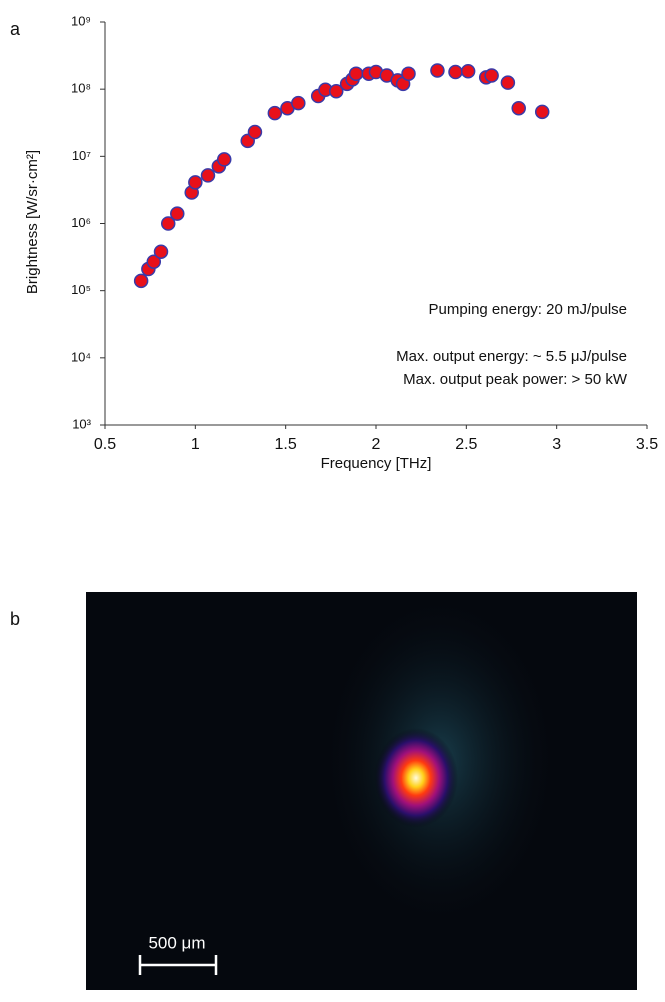  I want to click on annotation: Pumping energy: 20 mJ/pulse, so click(528, 309).